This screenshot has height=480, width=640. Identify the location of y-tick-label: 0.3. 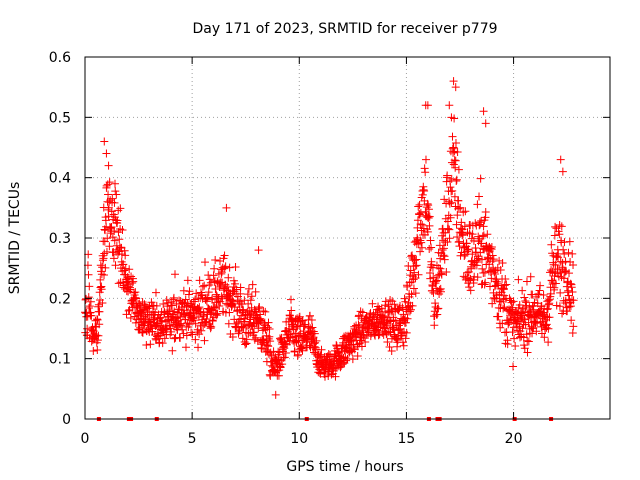
(60, 239).